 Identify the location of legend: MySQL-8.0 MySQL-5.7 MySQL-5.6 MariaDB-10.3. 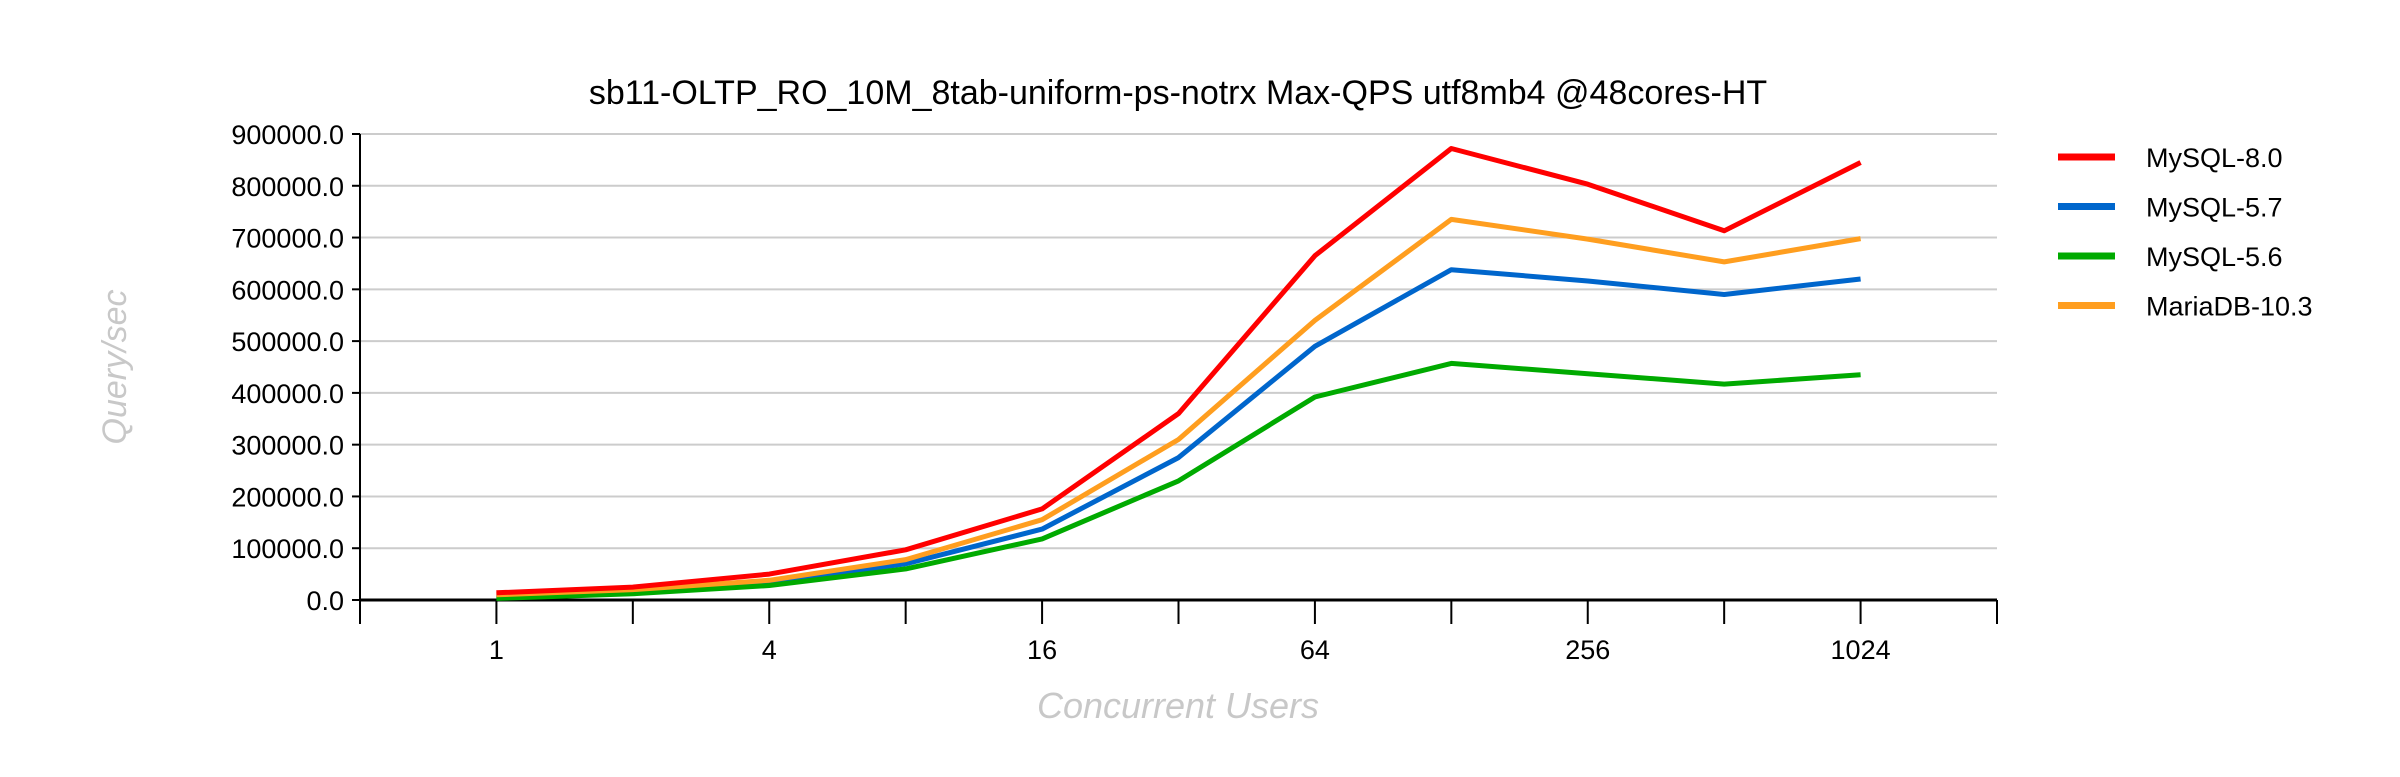
(2185, 232).